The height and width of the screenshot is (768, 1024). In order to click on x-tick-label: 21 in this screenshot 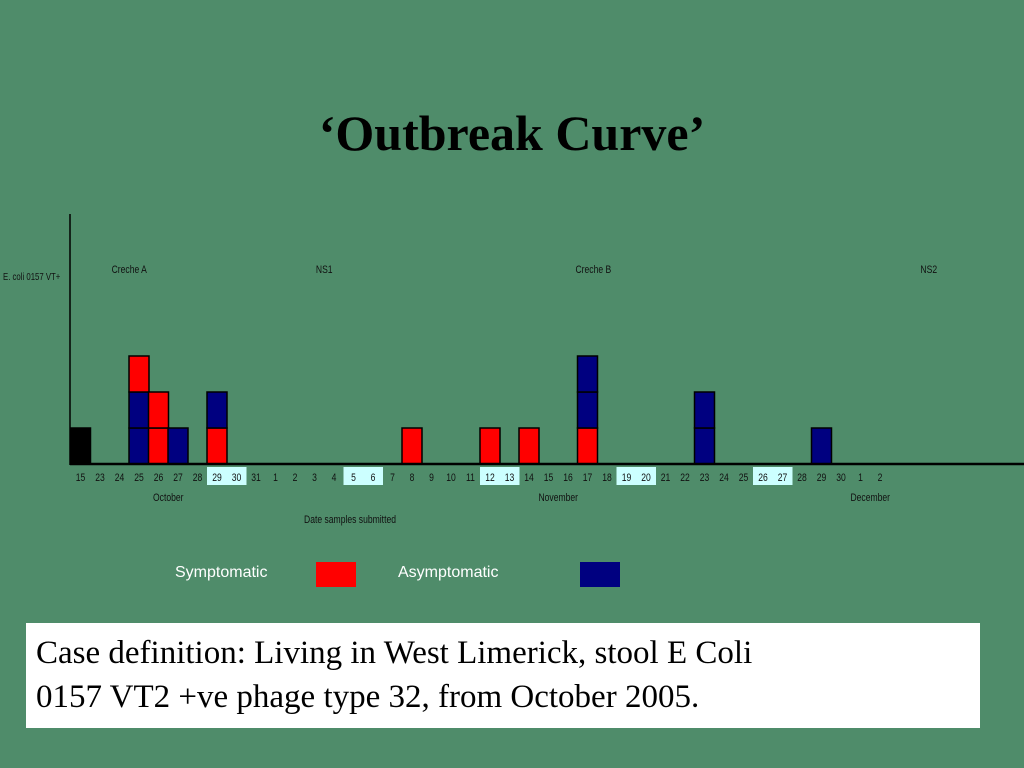, I will do `click(666, 478)`.